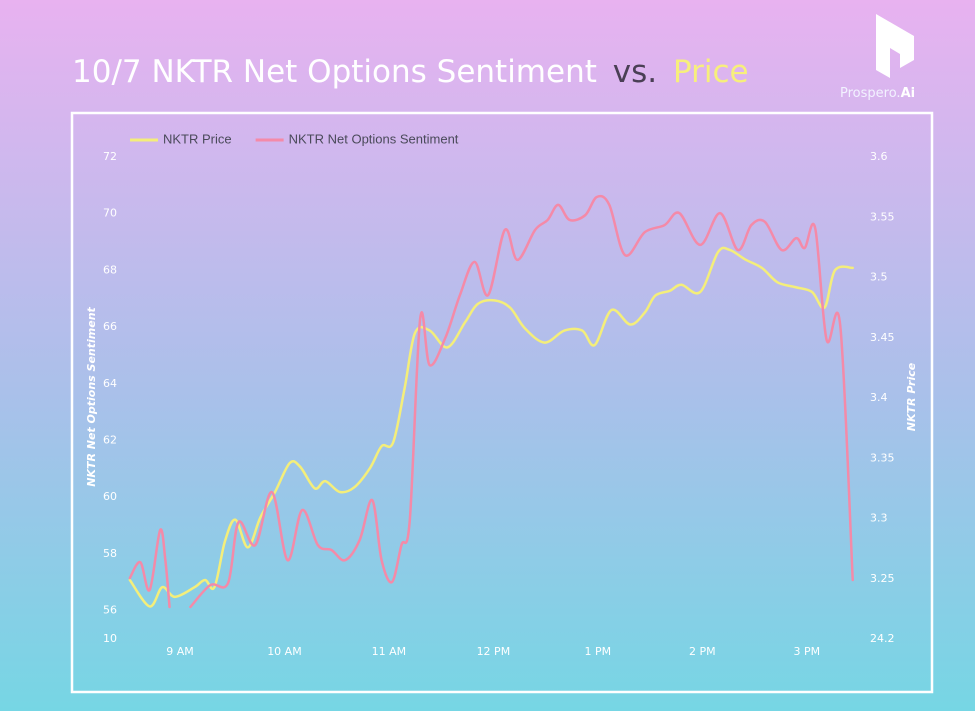 The width and height of the screenshot is (975, 711). I want to click on y2-tick-label: 3.3, so click(879, 518).